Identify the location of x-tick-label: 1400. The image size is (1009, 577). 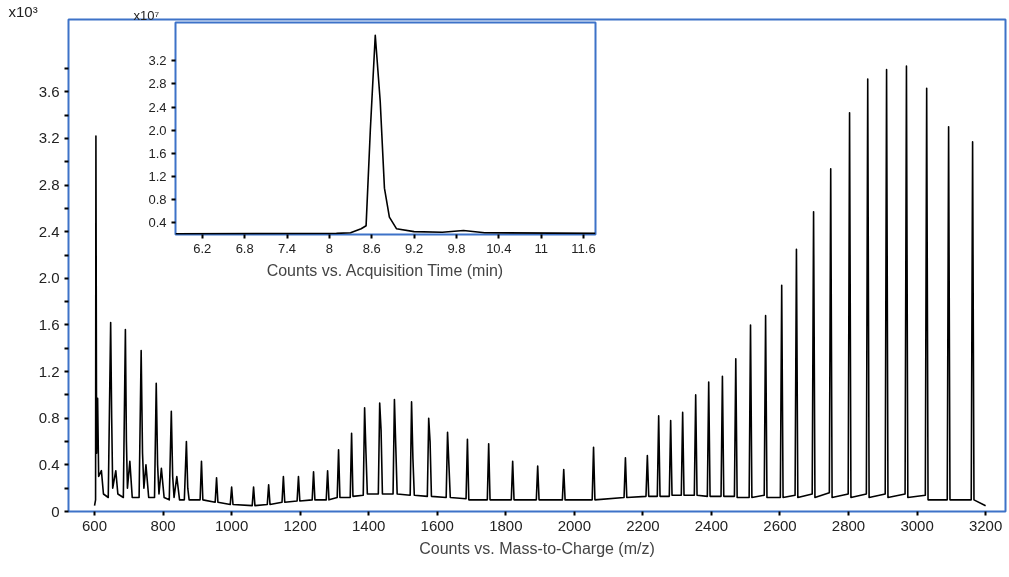
(369, 525).